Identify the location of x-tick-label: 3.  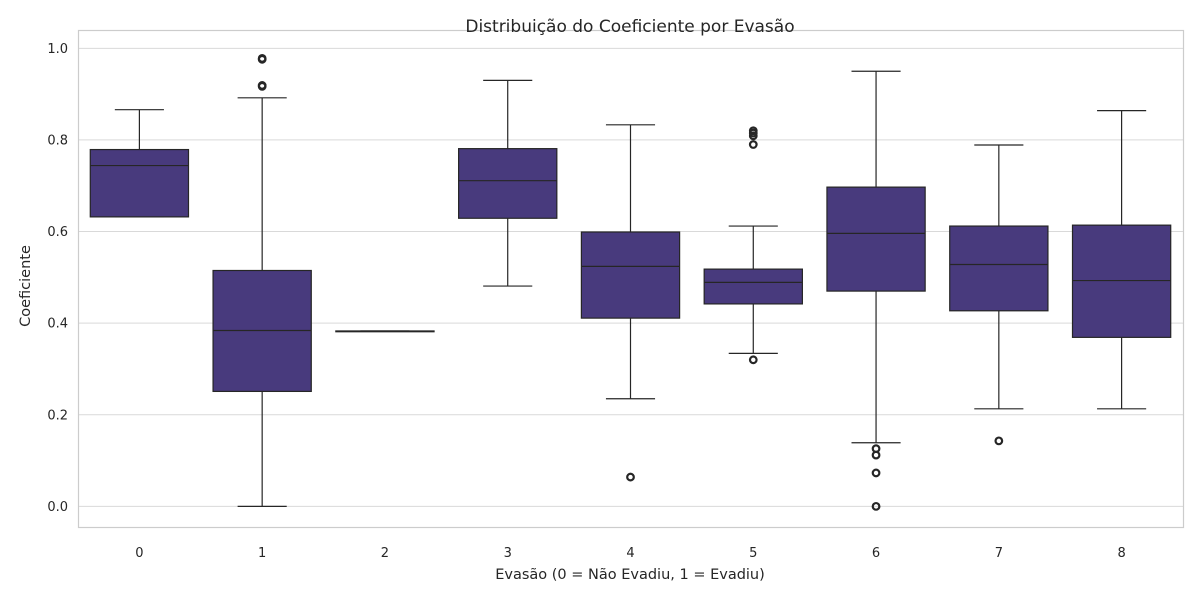
(508, 553).